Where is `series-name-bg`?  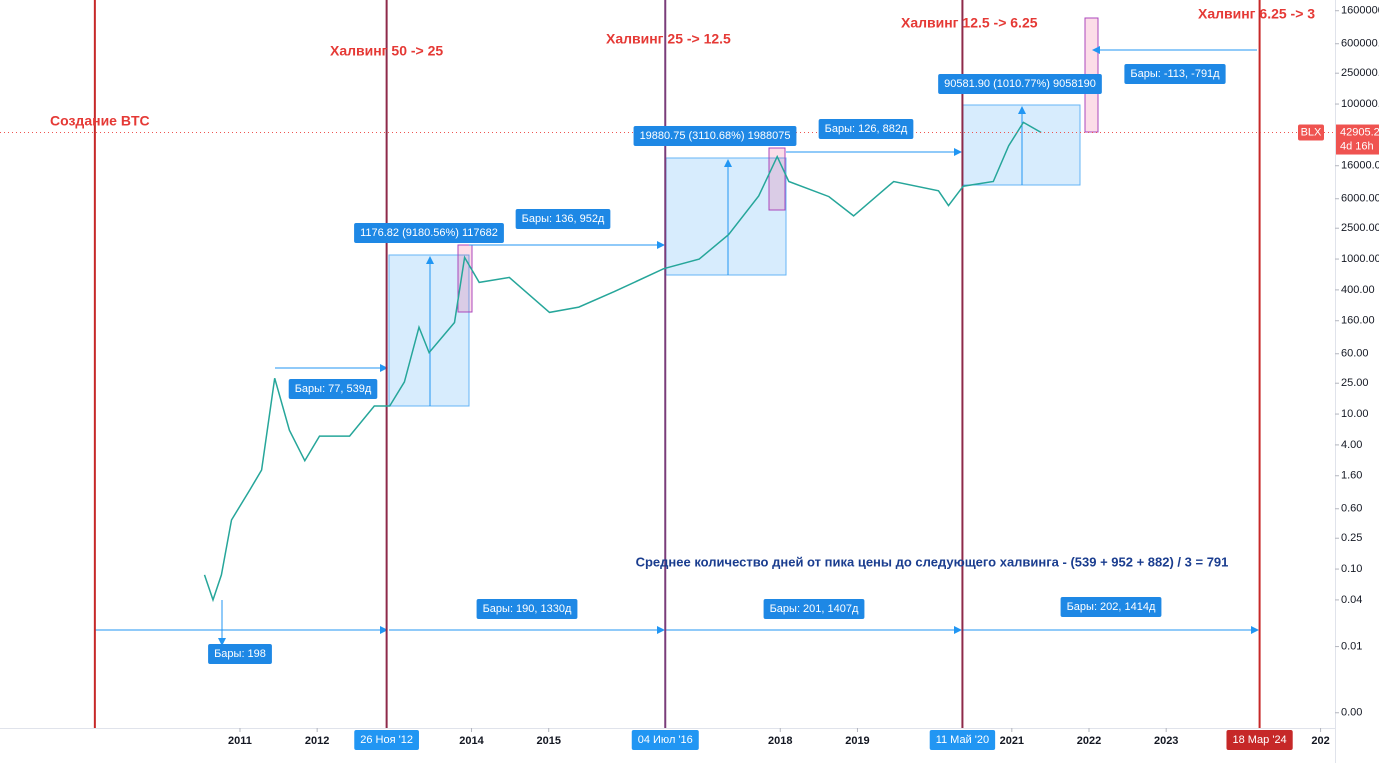
series-name-bg is located at coordinates (1311, 132).